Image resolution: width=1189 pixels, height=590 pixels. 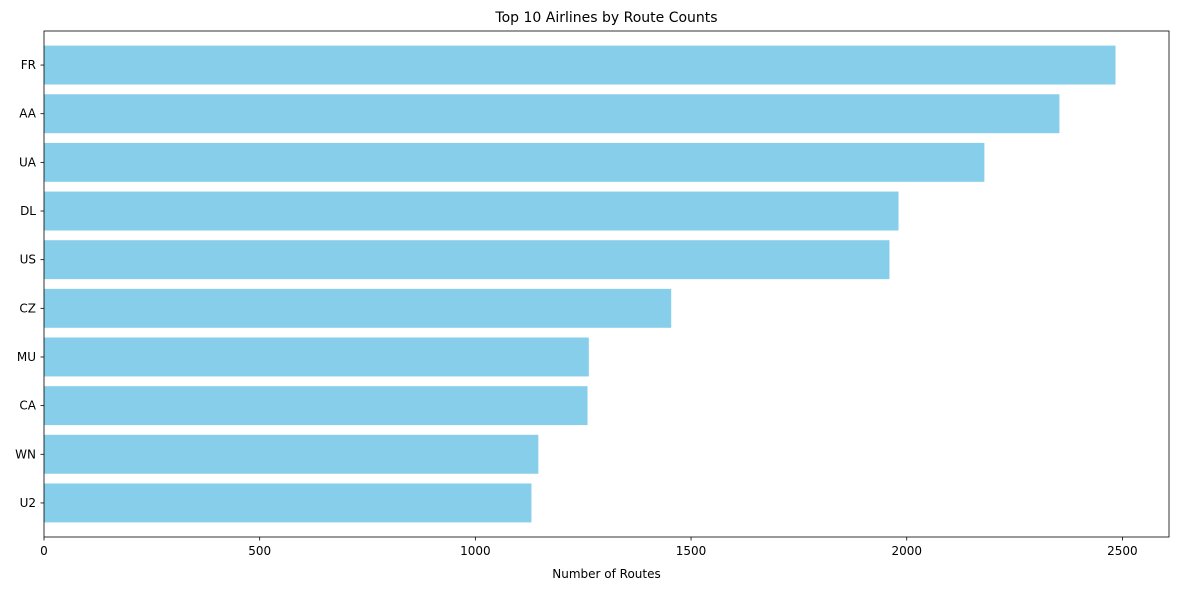 I want to click on x-tick-label-500: 500, so click(x=259, y=551).